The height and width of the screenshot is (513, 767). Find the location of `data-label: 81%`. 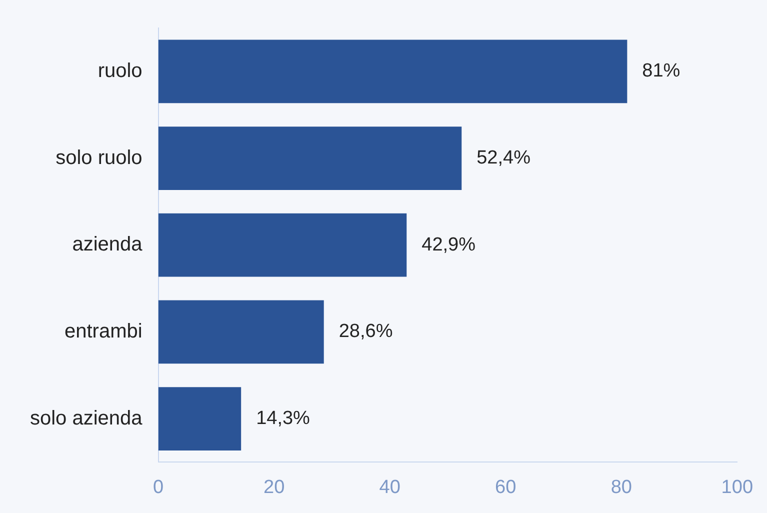

data-label: 81% is located at coordinates (661, 71).